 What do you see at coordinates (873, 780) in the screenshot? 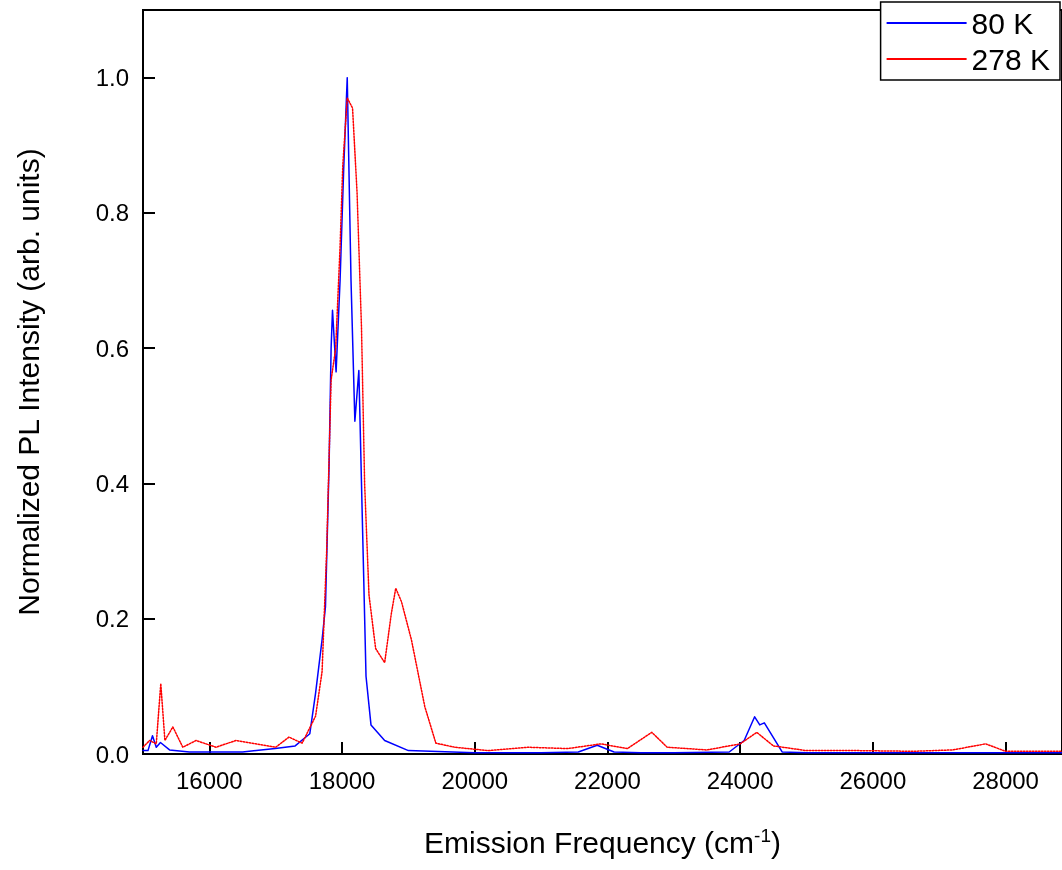
I see `x-tick-label: 26000` at bounding box center [873, 780].